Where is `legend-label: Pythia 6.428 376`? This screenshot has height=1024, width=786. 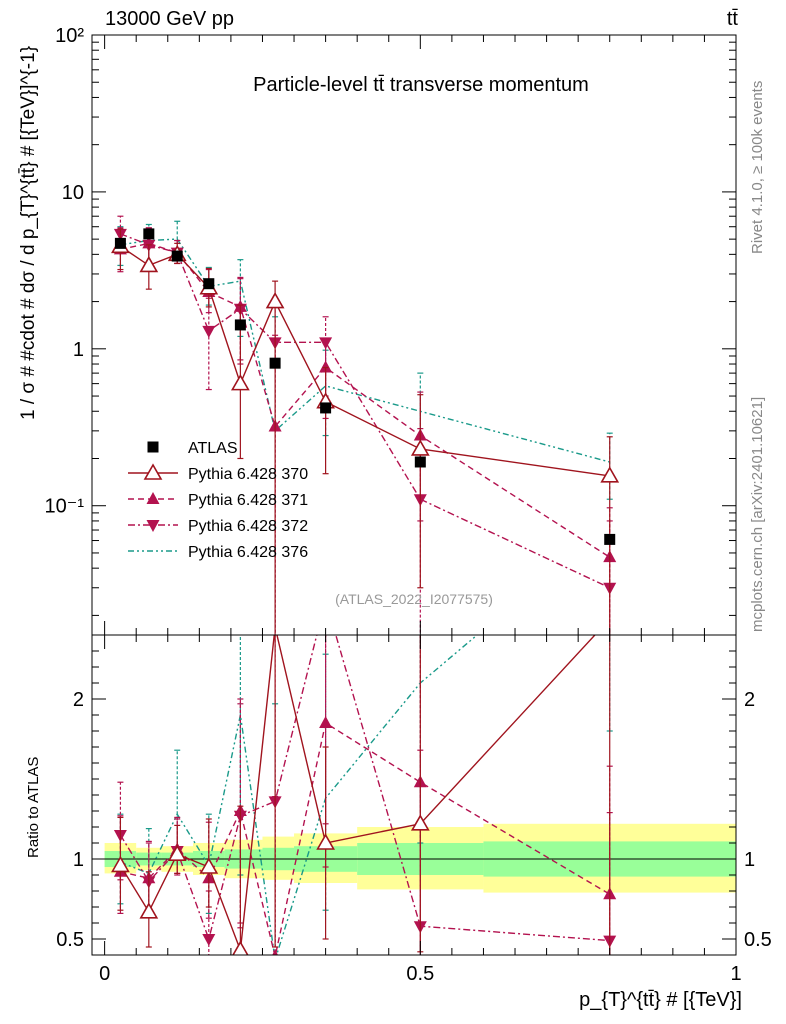
legend-label: Pythia 6.428 376 is located at coordinates (248, 552).